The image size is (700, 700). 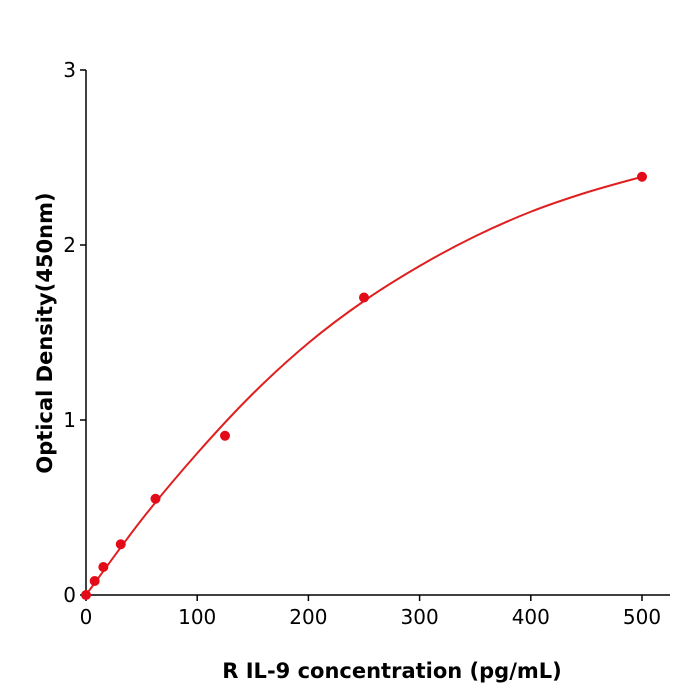 What do you see at coordinates (69, 595) in the screenshot?
I see `y-tick-label: 0` at bounding box center [69, 595].